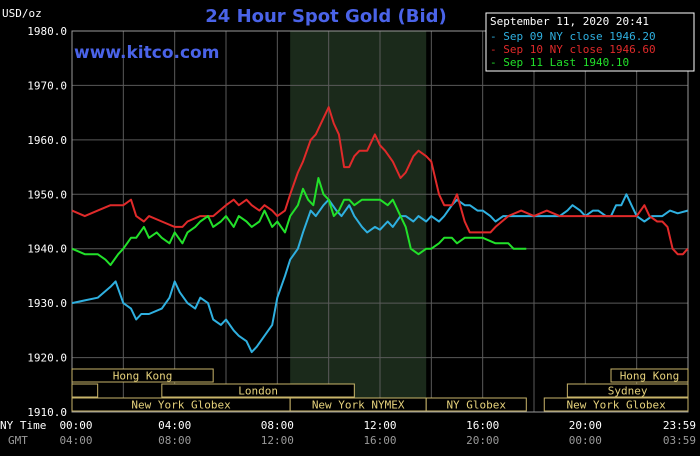 The image size is (700, 456). Describe the element at coordinates (482, 425) in the screenshot. I see `x-tick-label-ny: 16:00` at that location.